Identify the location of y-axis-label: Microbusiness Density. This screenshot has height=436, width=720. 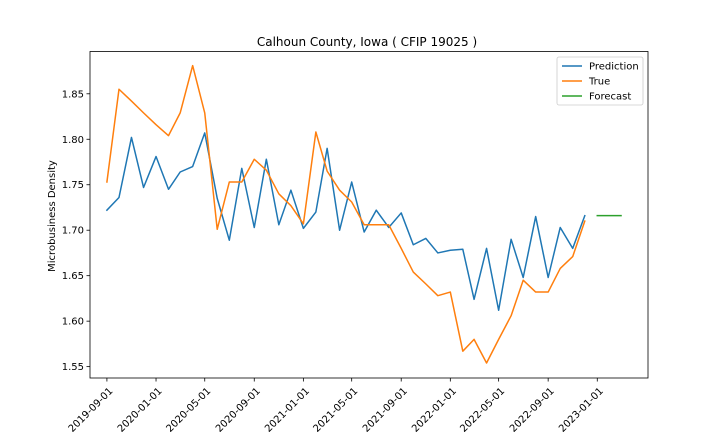
(52, 216).